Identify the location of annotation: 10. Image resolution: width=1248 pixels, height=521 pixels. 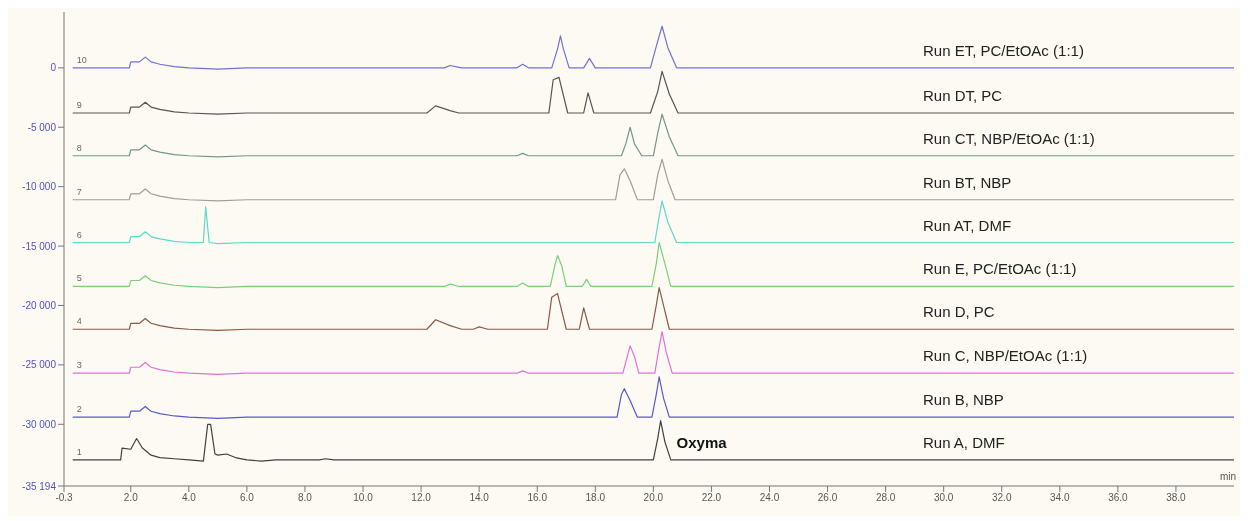
(81, 59).